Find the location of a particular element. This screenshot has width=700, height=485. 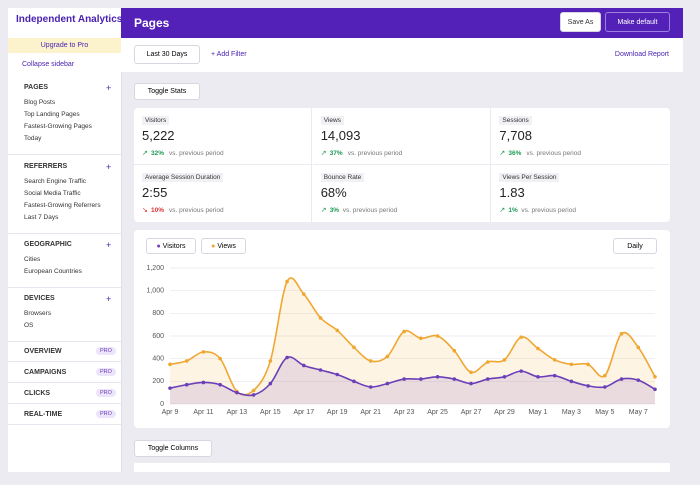

section-title: CLICKS is located at coordinates (37, 393).